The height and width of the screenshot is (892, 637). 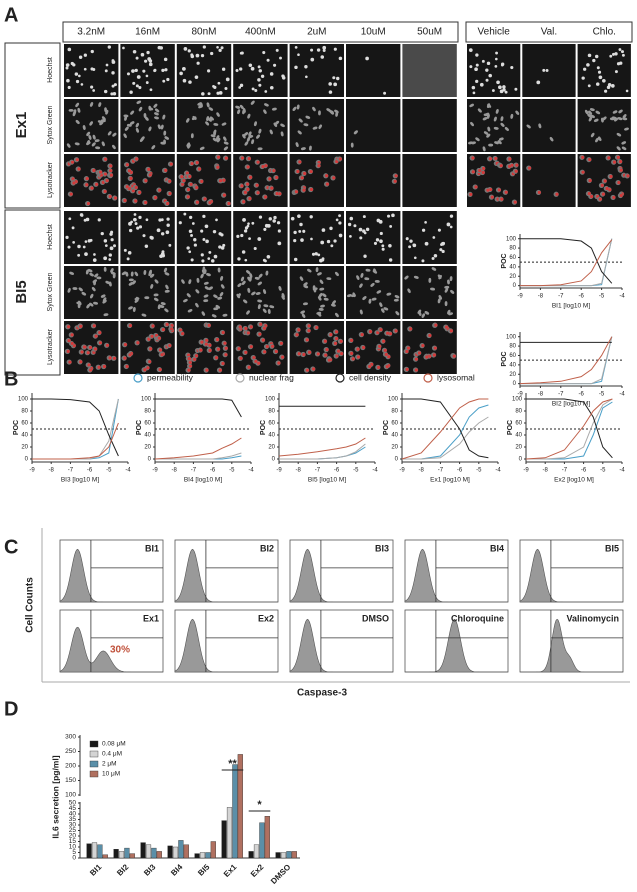 I want to click on group-label: Ex1, so click(x=21, y=125).